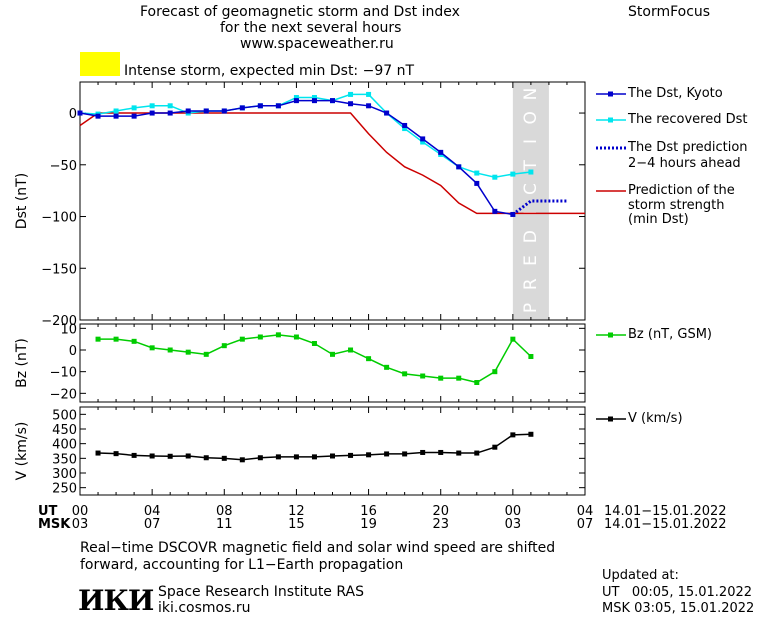  Describe the element at coordinates (678, 608) in the screenshot. I see `updated-msk: MSK 03:05, 15.01.2022` at that location.